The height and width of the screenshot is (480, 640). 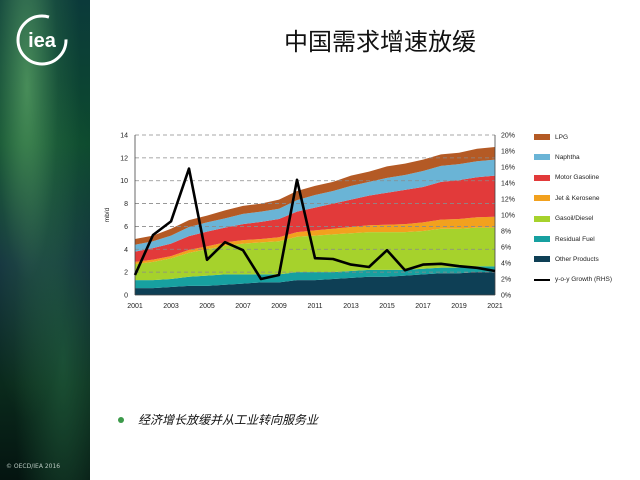 I want to click on bullet-point: 经济增长放缓并从工业转向服务业, so click(x=218, y=419).